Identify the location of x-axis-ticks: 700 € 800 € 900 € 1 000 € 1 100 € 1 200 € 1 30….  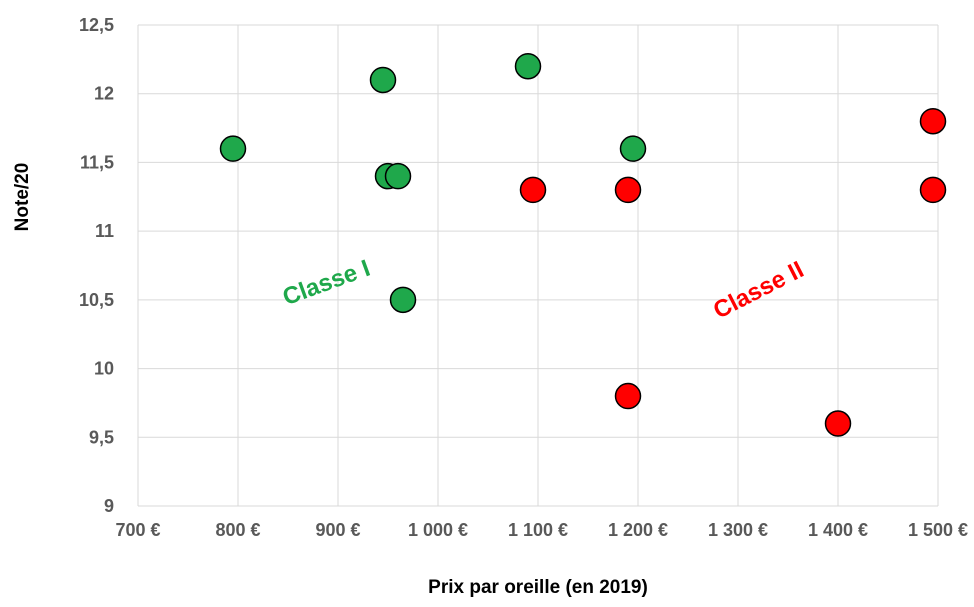
(541, 530).